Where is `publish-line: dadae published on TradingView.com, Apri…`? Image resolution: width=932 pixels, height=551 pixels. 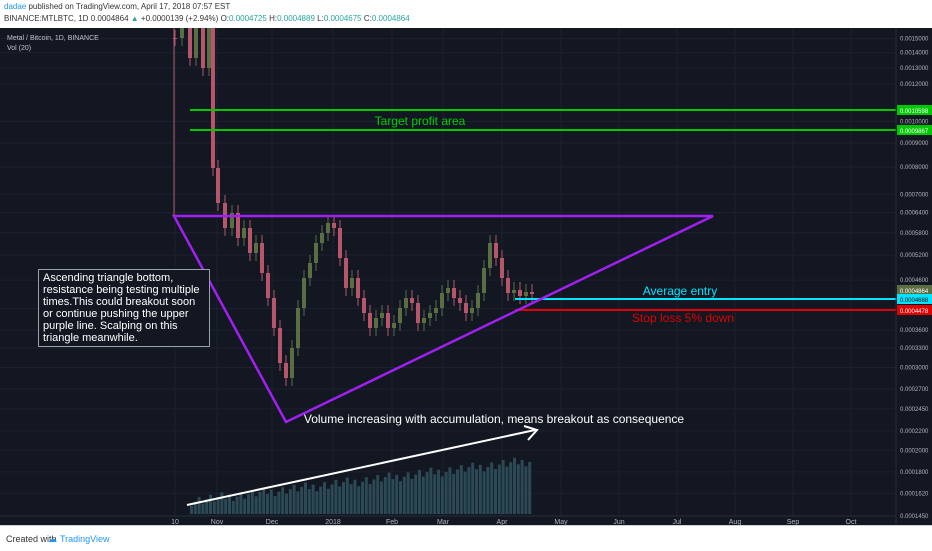 publish-line: dadae published on TradingView.com, Apri… is located at coordinates (117, 6).